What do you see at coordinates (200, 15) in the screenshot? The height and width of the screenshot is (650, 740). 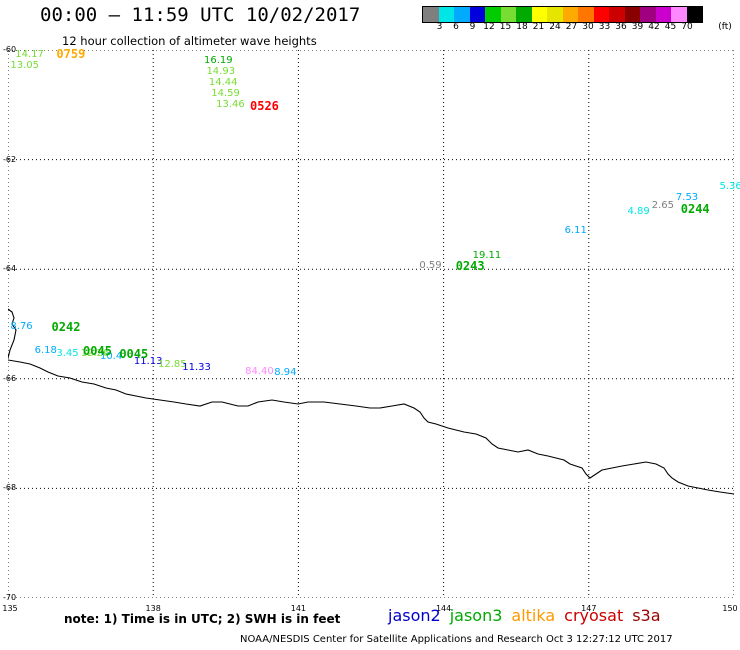 I see `map-title: 00:00 – 11:59 UTC 10/02/2017` at bounding box center [200, 15].